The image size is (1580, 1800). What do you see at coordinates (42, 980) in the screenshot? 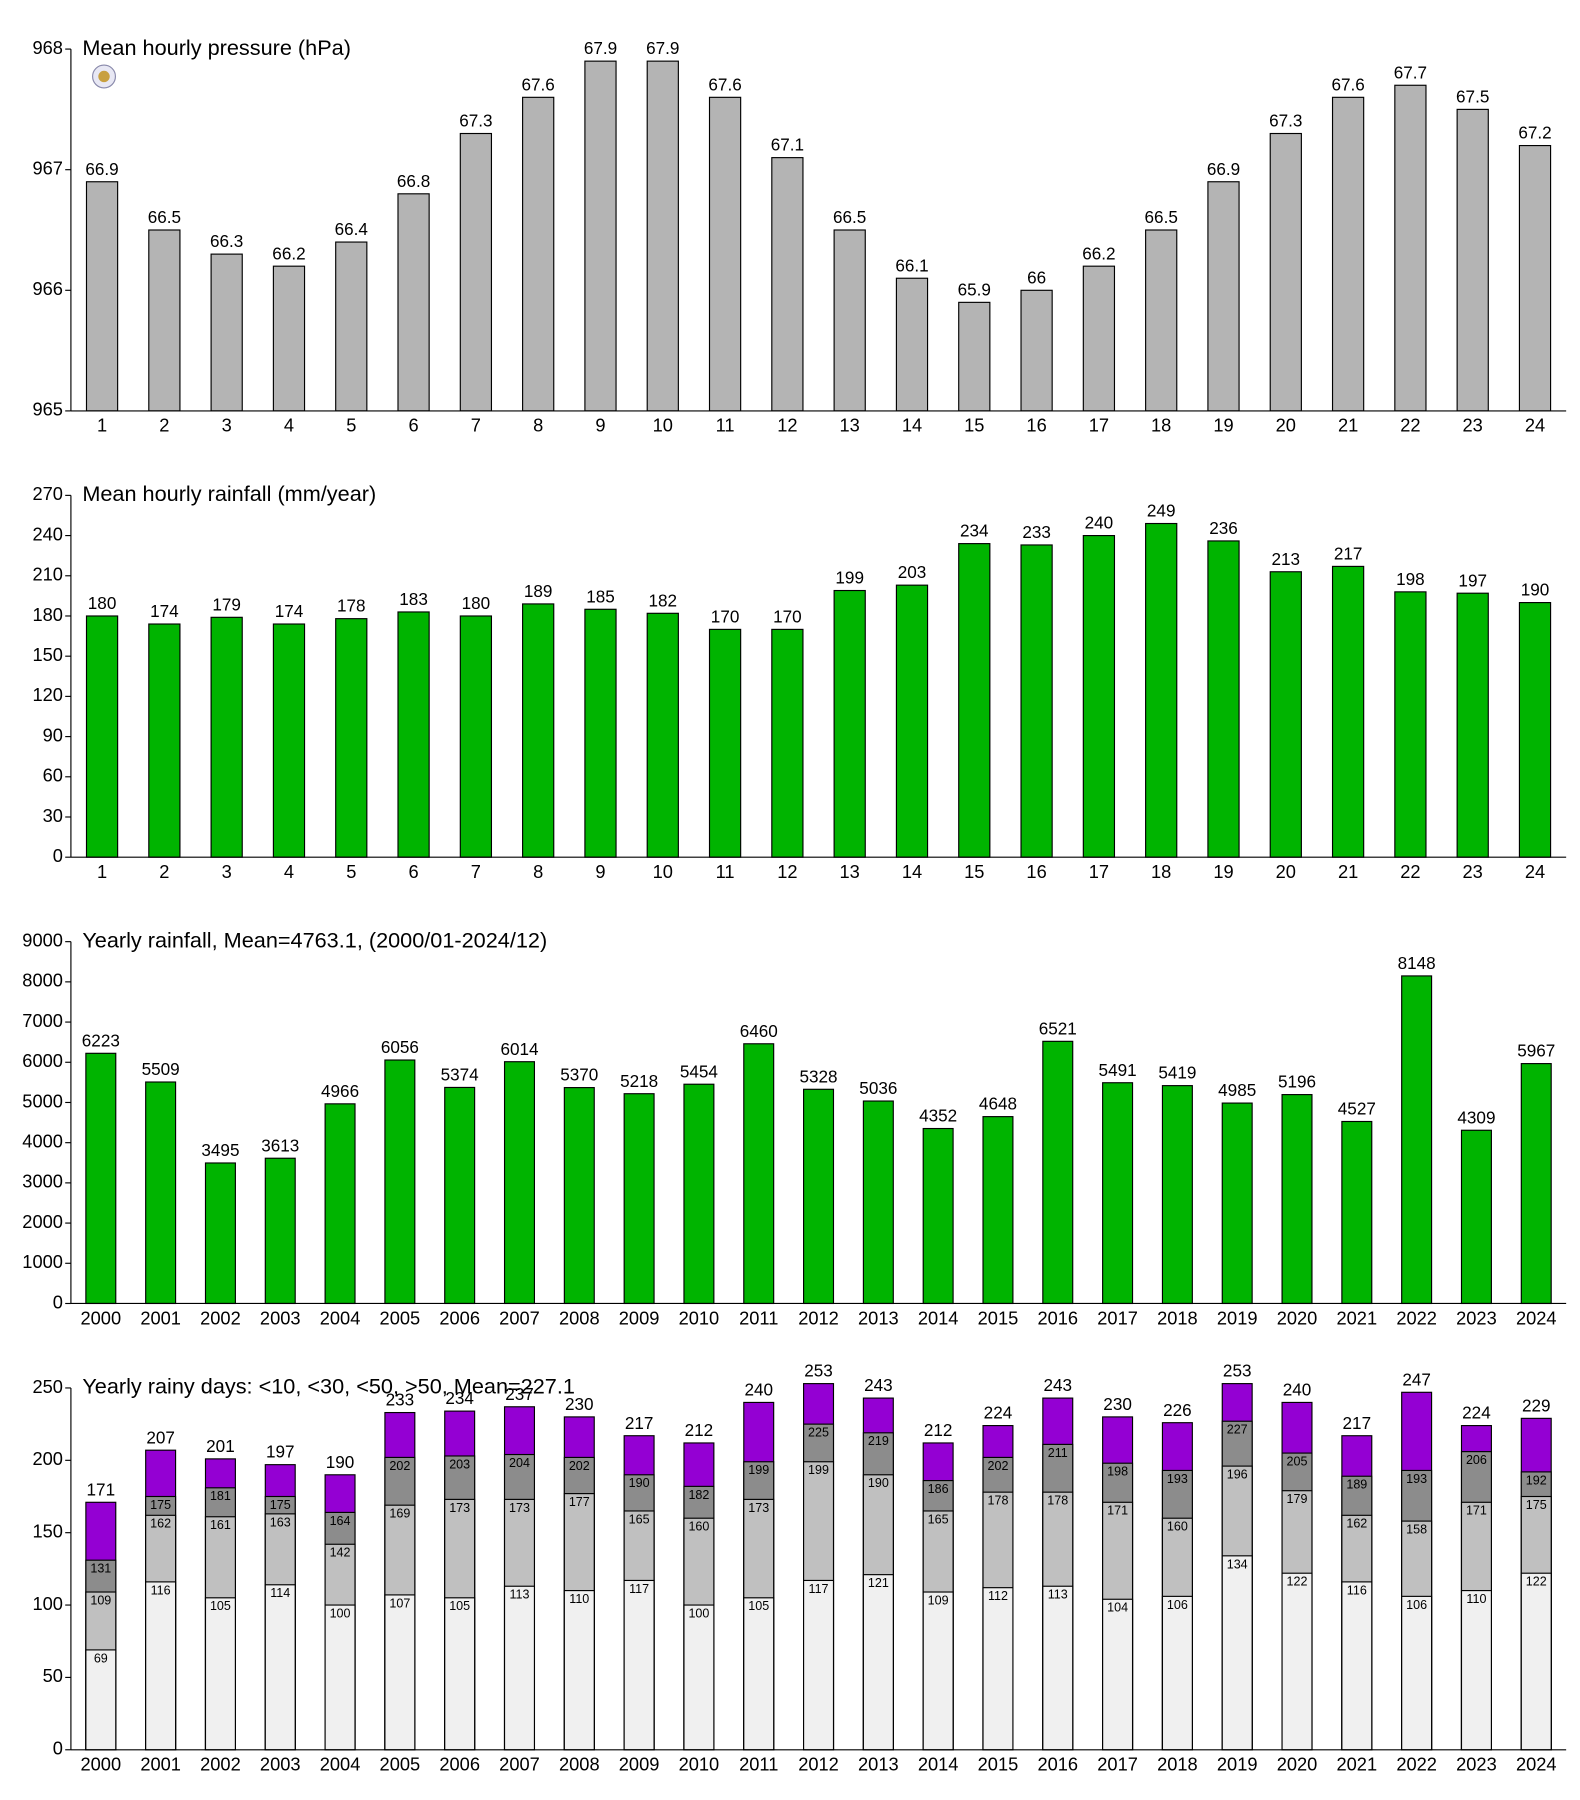
I see `y-tick-label: 8000` at bounding box center [42, 980].